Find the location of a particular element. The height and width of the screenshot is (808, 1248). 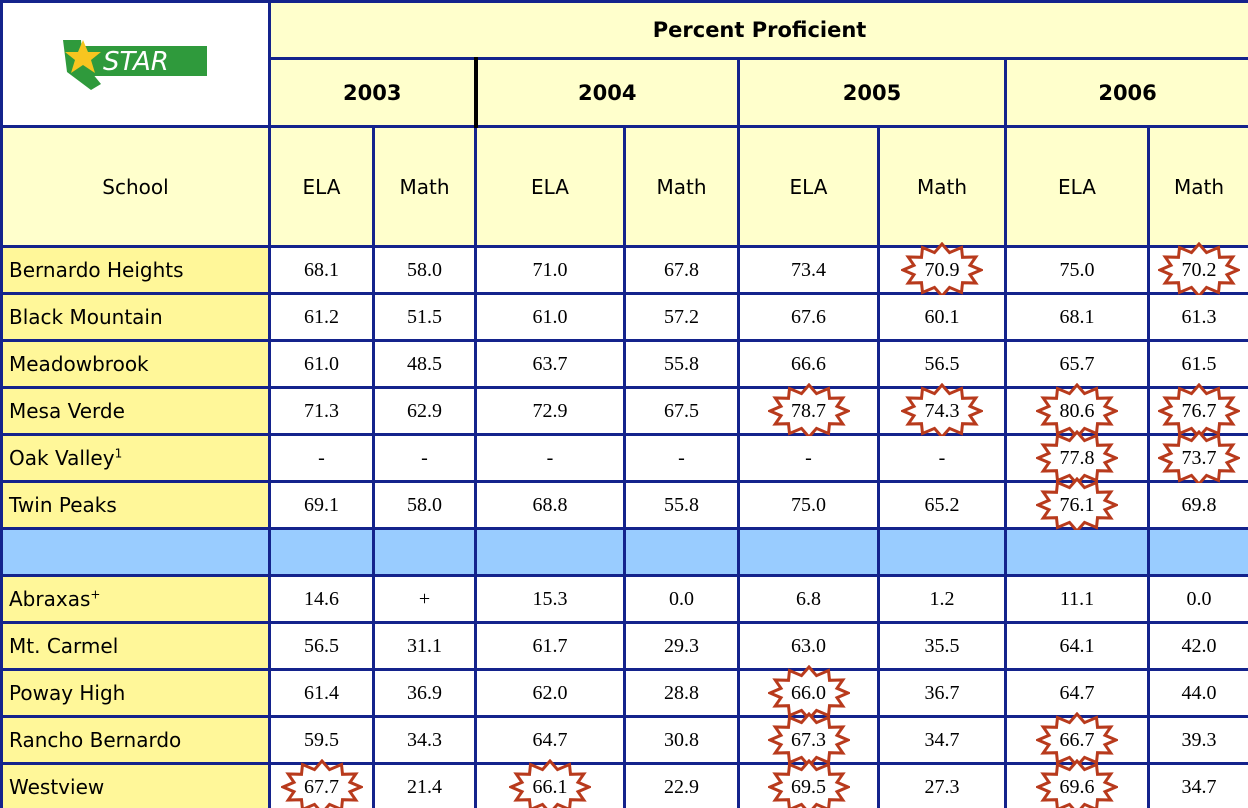

value-cell: 61.5 is located at coordinates (1197, 364).